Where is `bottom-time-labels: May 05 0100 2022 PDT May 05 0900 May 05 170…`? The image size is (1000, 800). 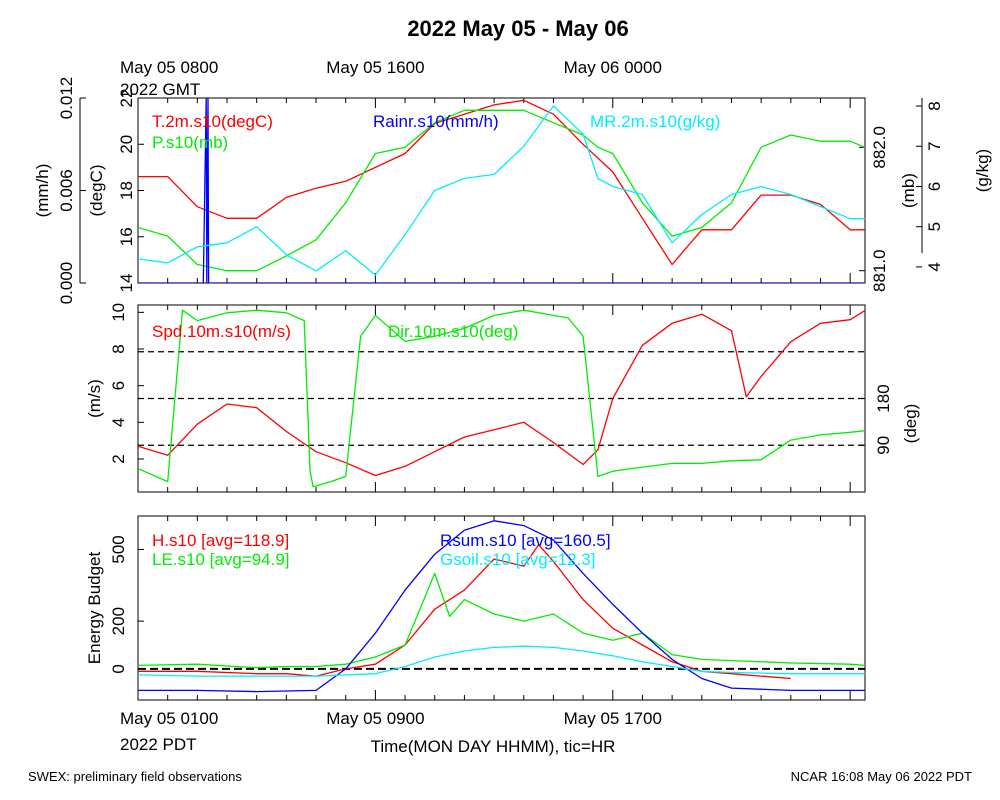
bottom-time-labels: May 05 0100 2022 PDT May 05 0900 May 05 170… is located at coordinates (391, 731).